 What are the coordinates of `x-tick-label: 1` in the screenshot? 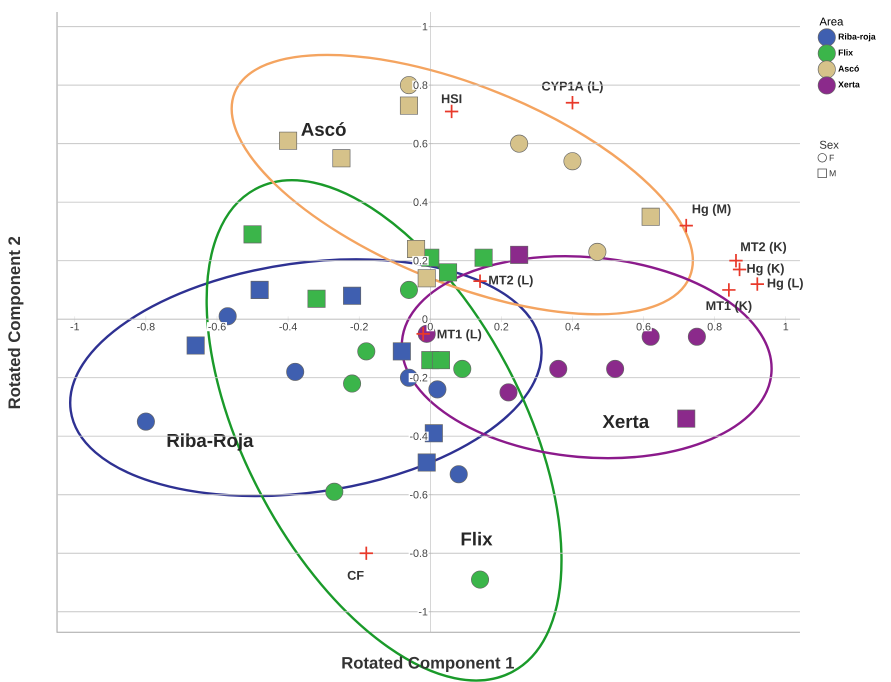 It's located at (786, 326).